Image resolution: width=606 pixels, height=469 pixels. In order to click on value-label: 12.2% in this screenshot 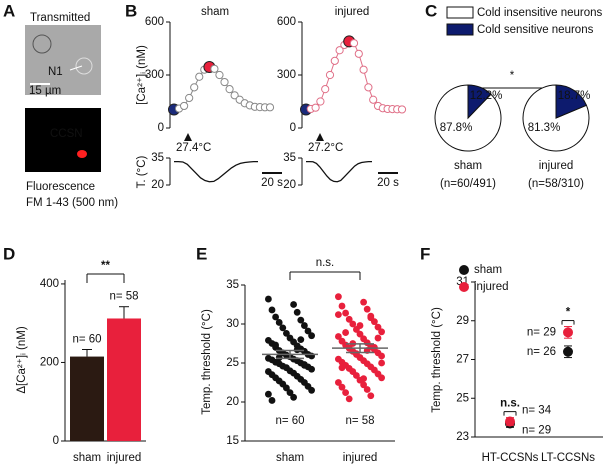, I will do `click(486, 96)`.